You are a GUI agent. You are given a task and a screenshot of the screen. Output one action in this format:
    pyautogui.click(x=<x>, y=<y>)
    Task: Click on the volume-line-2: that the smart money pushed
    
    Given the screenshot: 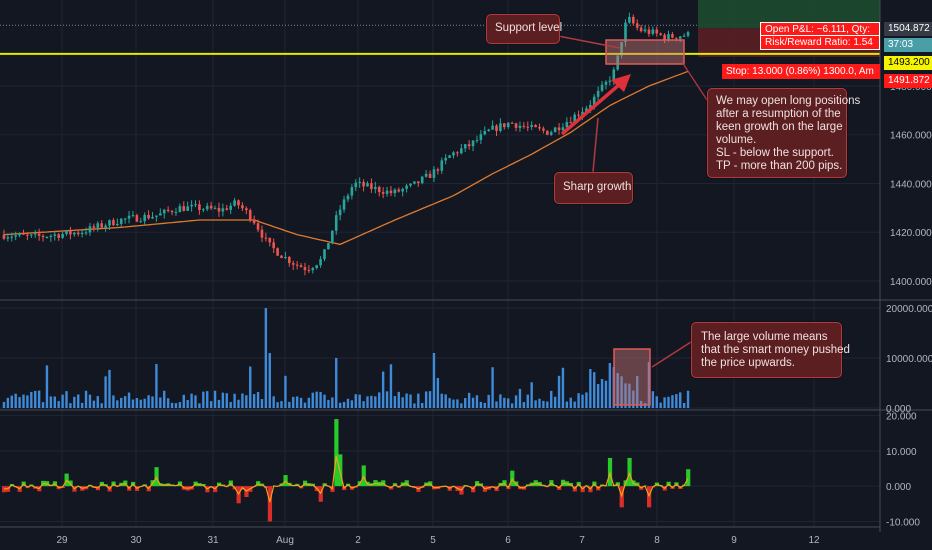 What is the action you would take?
    pyautogui.click(x=775, y=350)
    